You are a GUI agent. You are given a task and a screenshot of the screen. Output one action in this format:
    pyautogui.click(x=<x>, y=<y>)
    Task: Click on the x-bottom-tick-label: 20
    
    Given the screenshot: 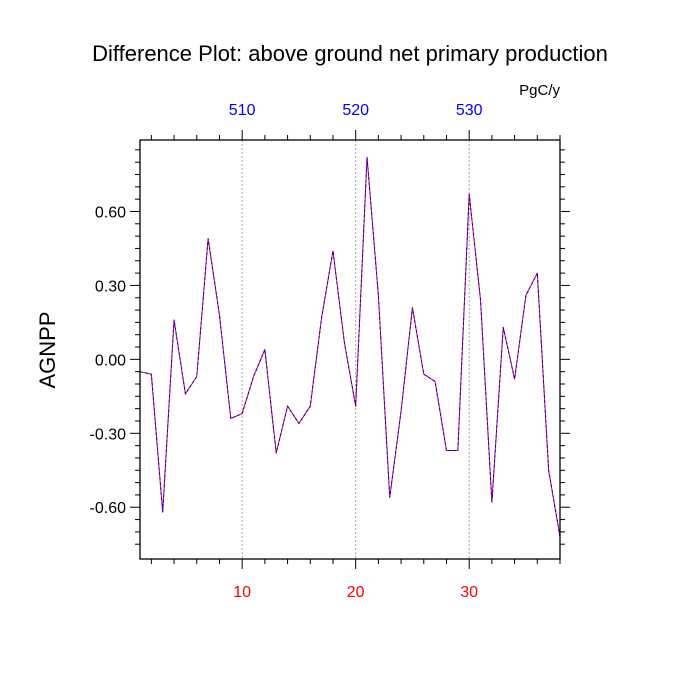 What is the action you would take?
    pyautogui.click(x=356, y=592)
    